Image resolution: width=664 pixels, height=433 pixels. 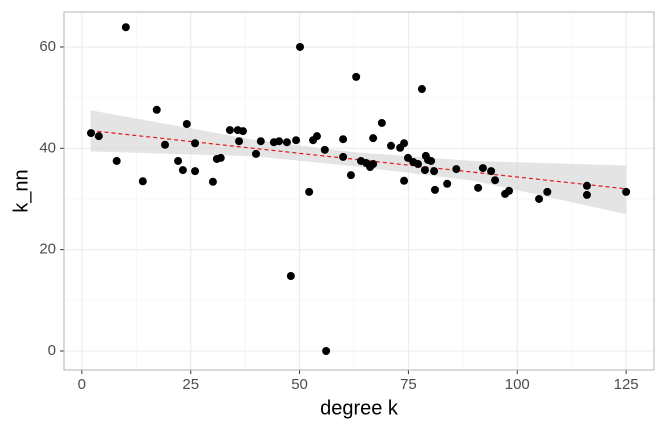 I want to click on y-tick-label: 20, so click(x=47, y=249).